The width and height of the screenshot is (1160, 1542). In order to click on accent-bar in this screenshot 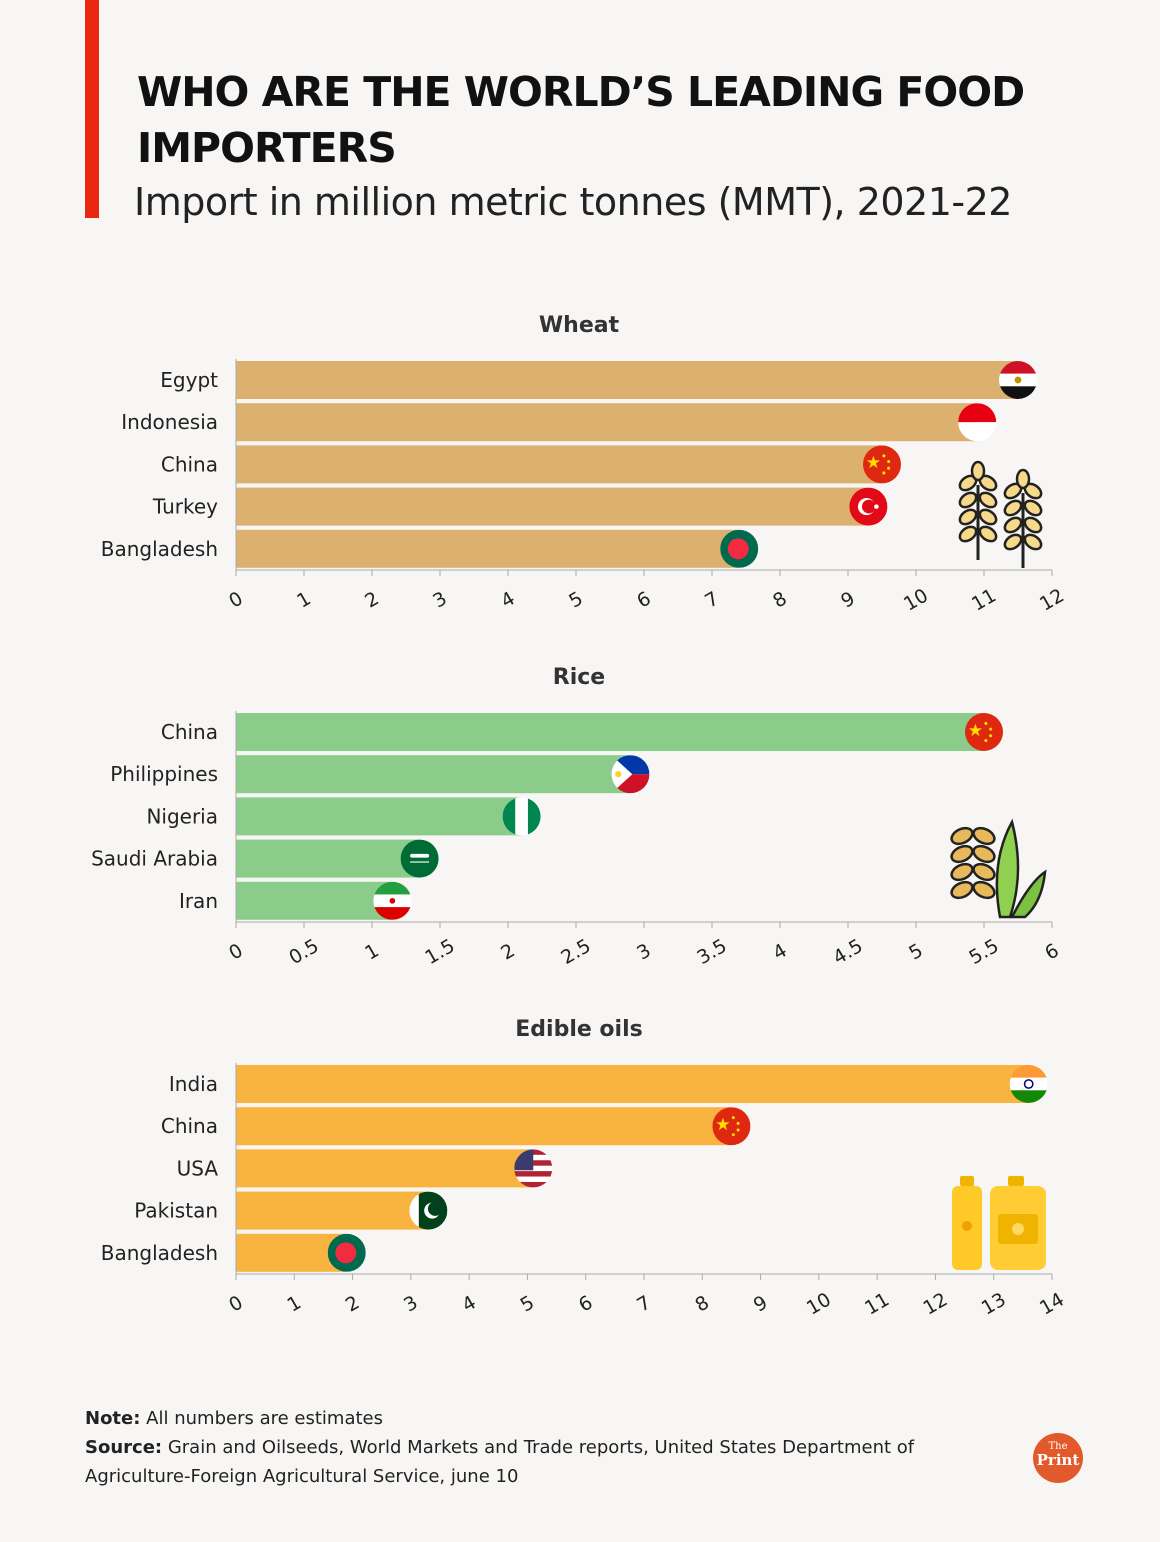, I will do `click(92, 109)`.